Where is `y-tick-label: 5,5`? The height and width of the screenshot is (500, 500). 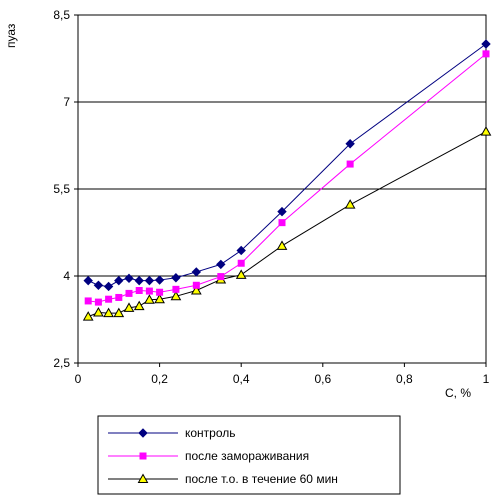
y-tick-label: 5,5 is located at coordinates (61, 189).